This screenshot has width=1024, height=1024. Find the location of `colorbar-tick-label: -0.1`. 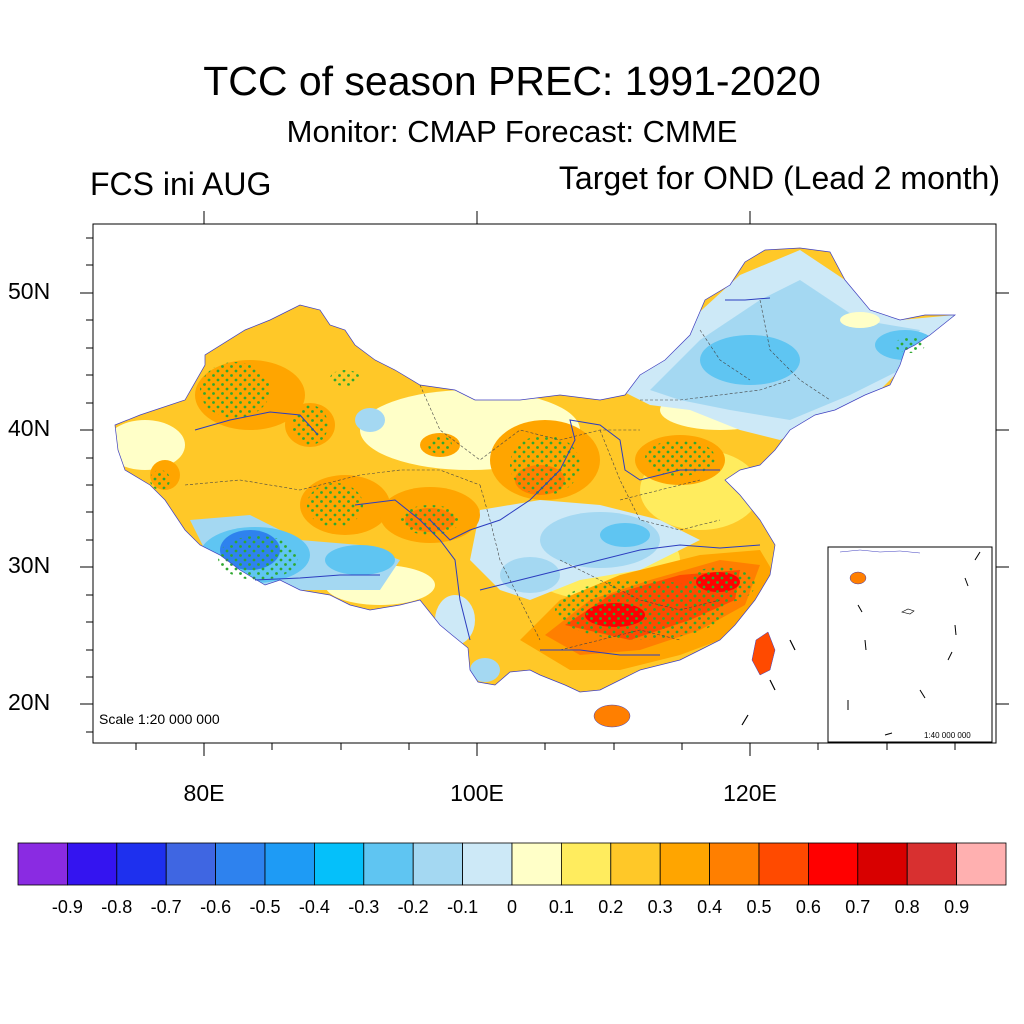

colorbar-tick-label: -0.1 is located at coordinates (463, 907).